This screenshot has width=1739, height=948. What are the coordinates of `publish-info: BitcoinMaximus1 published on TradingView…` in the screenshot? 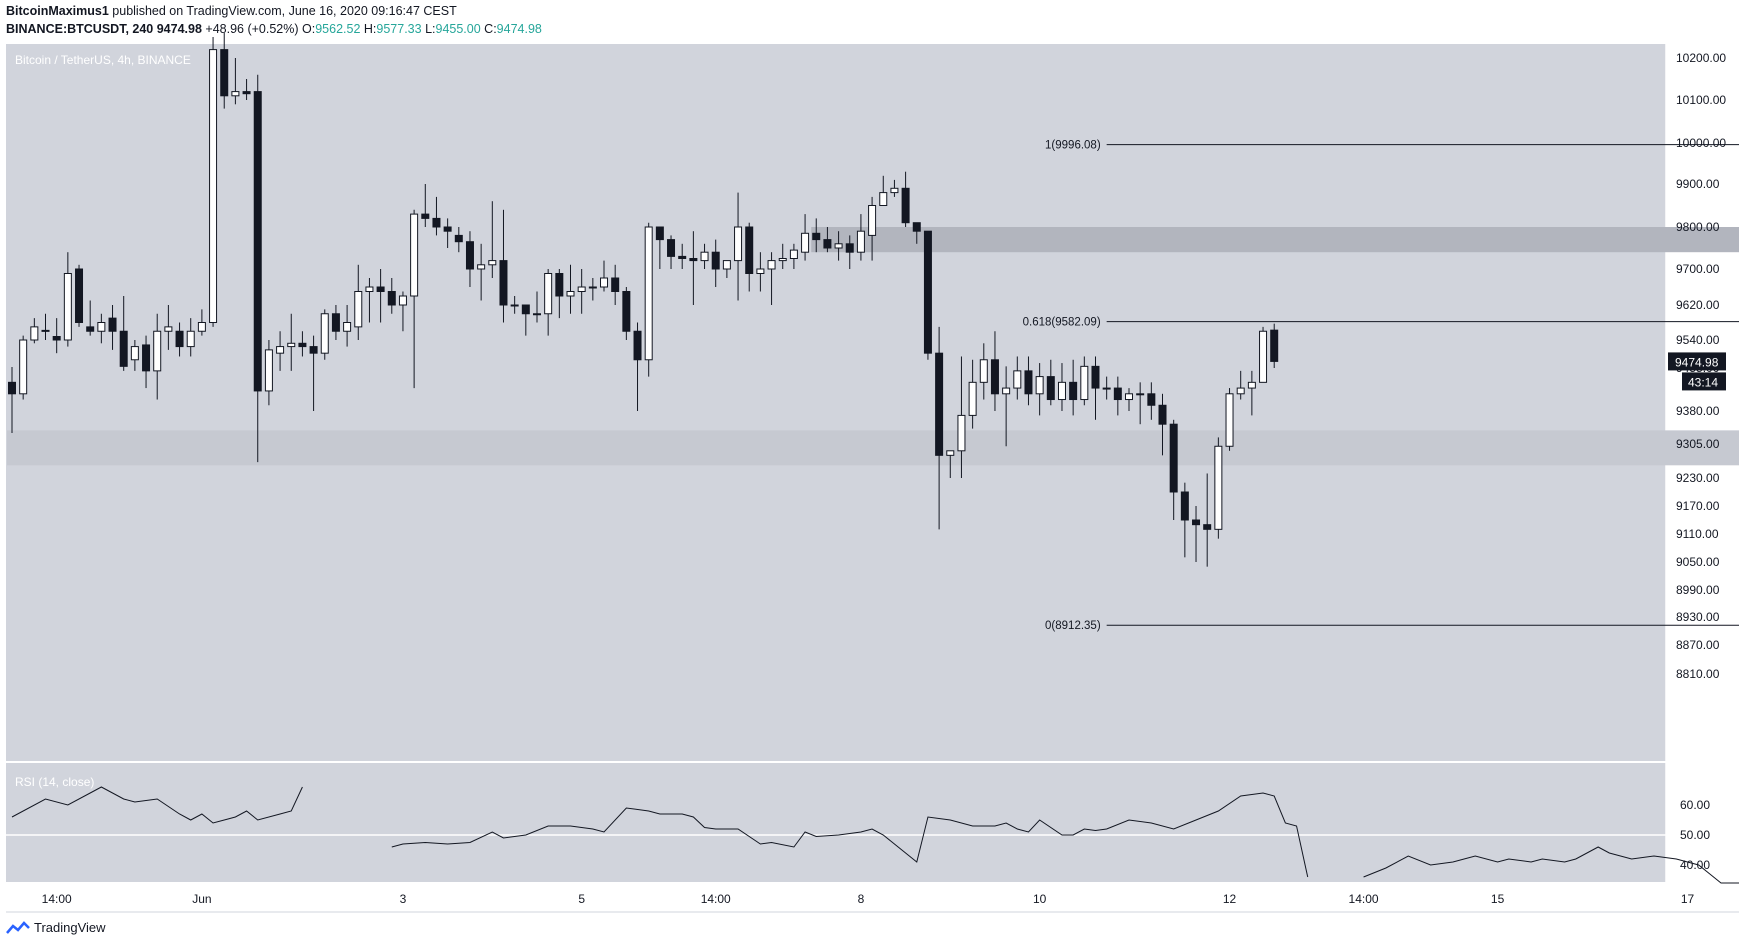 It's located at (231, 11).